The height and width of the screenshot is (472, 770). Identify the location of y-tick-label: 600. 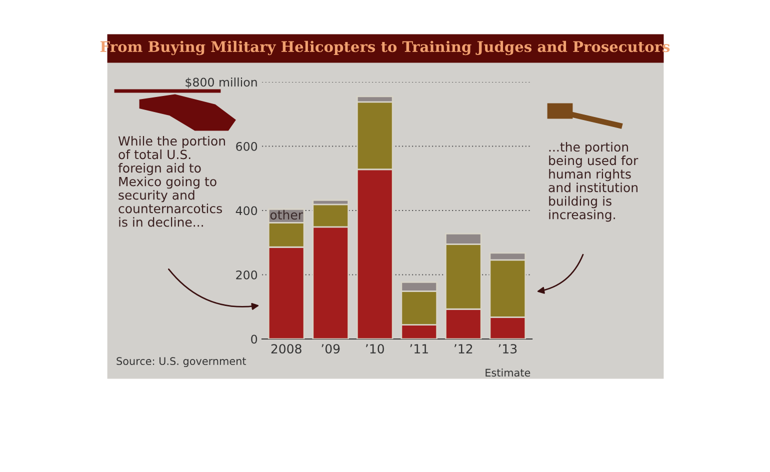
(247, 146).